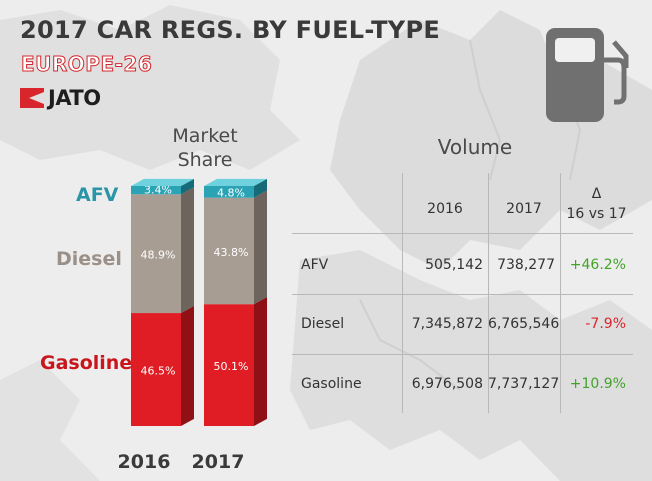 This screenshot has height=481, width=652. Describe the element at coordinates (454, 265) in the screenshot. I see `table-row-afv-2016: 505,142` at that location.